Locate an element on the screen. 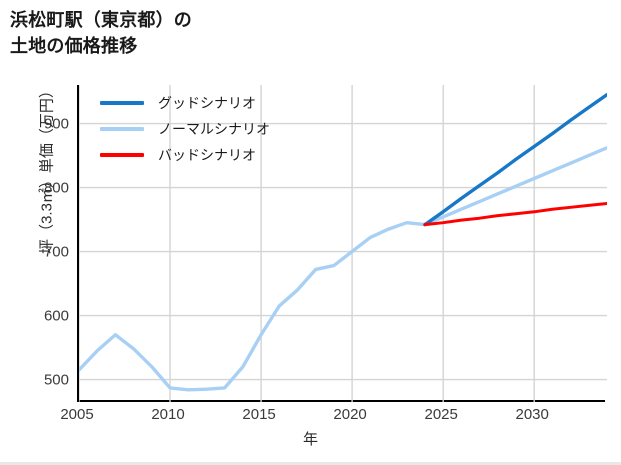 The width and height of the screenshot is (621, 465). xtick-label-2005: 2005 is located at coordinates (77, 414).